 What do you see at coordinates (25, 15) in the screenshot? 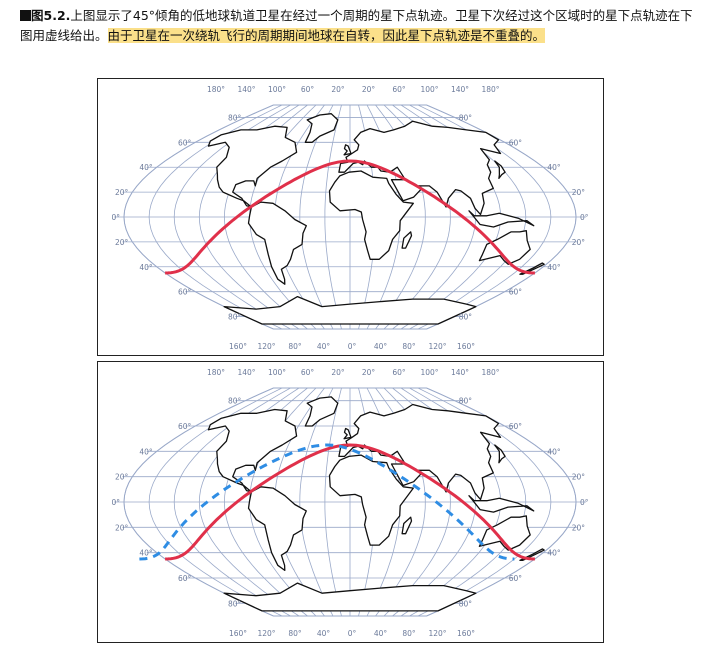
I see `caption-marker-icon` at bounding box center [25, 15].